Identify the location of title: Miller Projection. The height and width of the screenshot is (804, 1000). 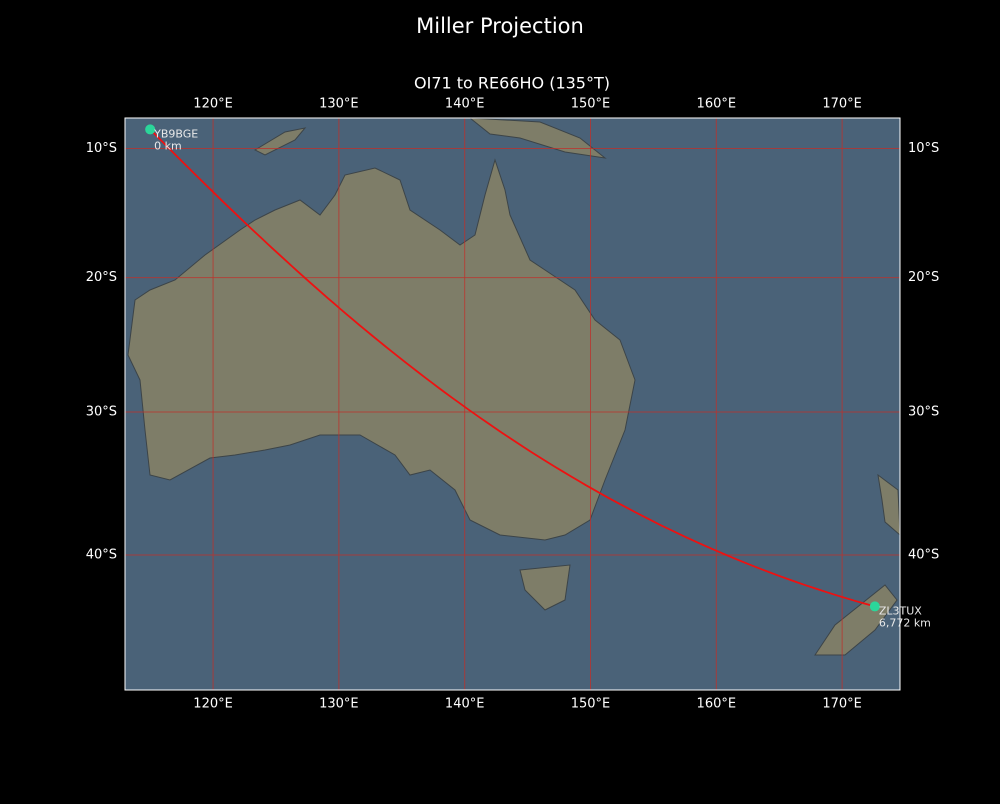
(500, 26).